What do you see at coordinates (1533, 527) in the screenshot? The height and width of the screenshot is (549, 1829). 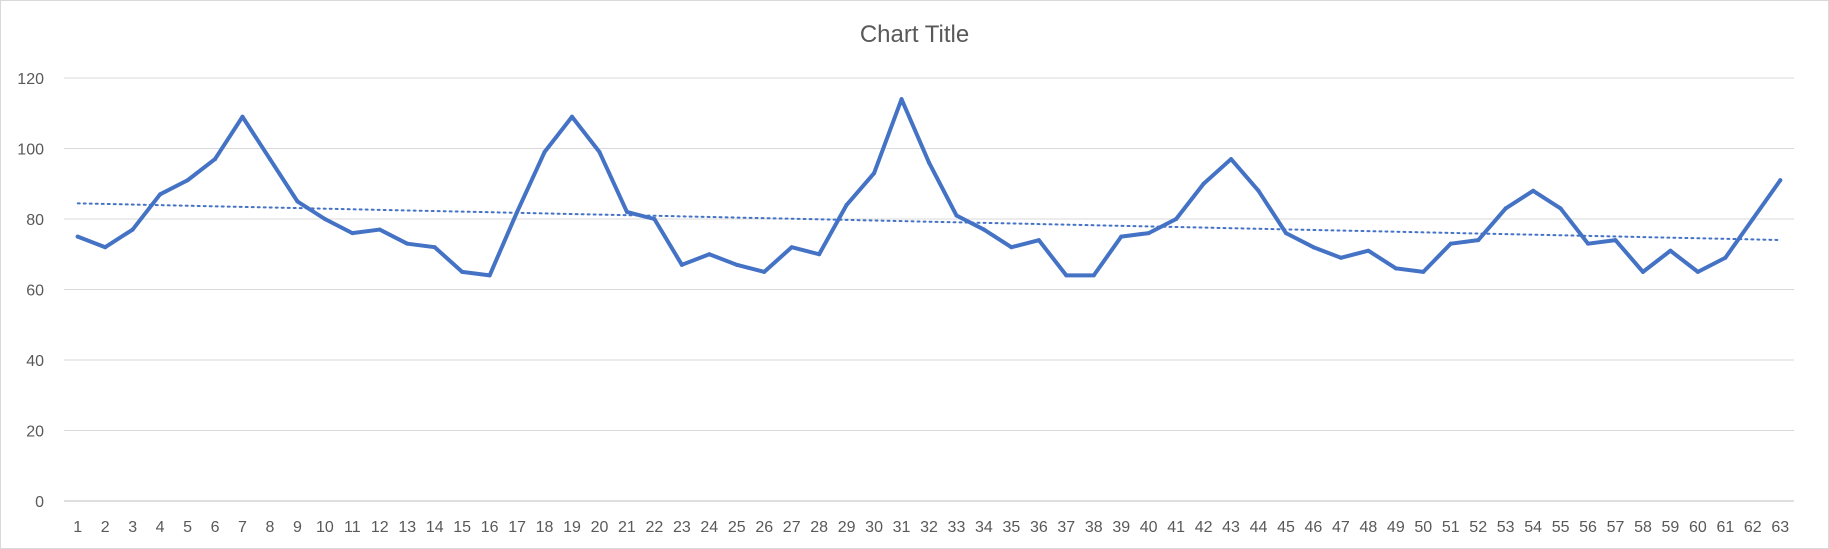 I see `x-tick-label: 54` at bounding box center [1533, 527].